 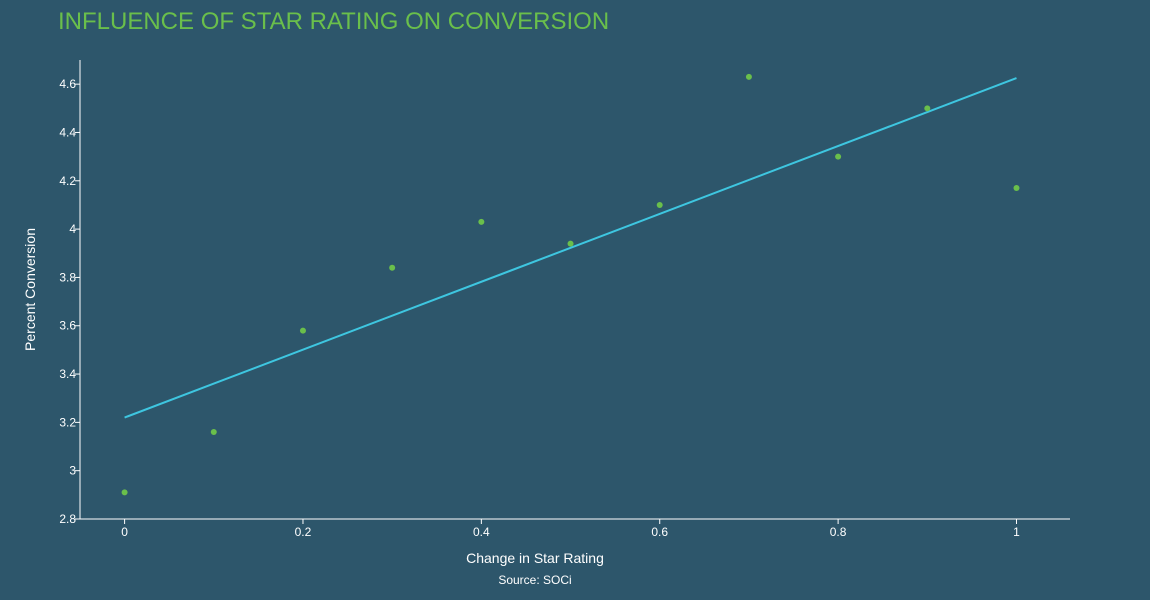 I want to click on x-tick-label: 0.6, so click(x=659, y=532).